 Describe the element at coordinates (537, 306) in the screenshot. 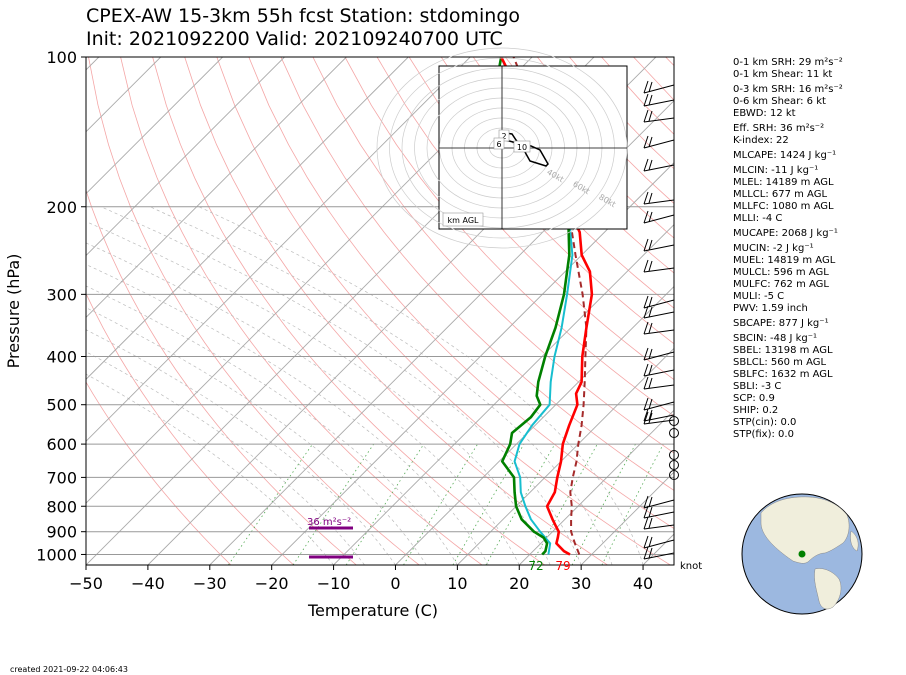

I see `wet-bulb-trace` at that location.